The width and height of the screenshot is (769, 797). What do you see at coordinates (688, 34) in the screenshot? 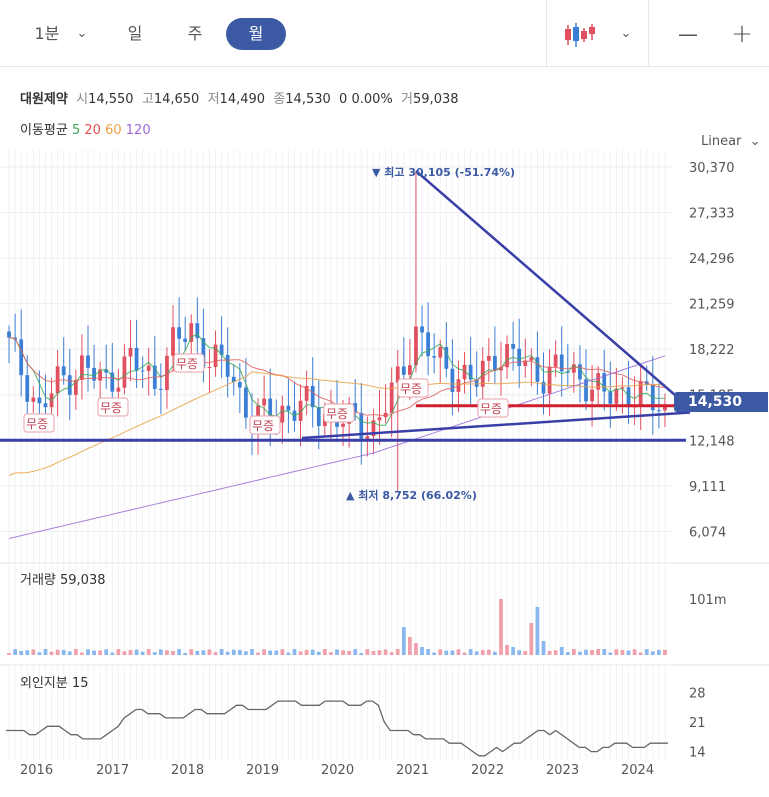
I see `zoom-out-button: —` at bounding box center [688, 34].